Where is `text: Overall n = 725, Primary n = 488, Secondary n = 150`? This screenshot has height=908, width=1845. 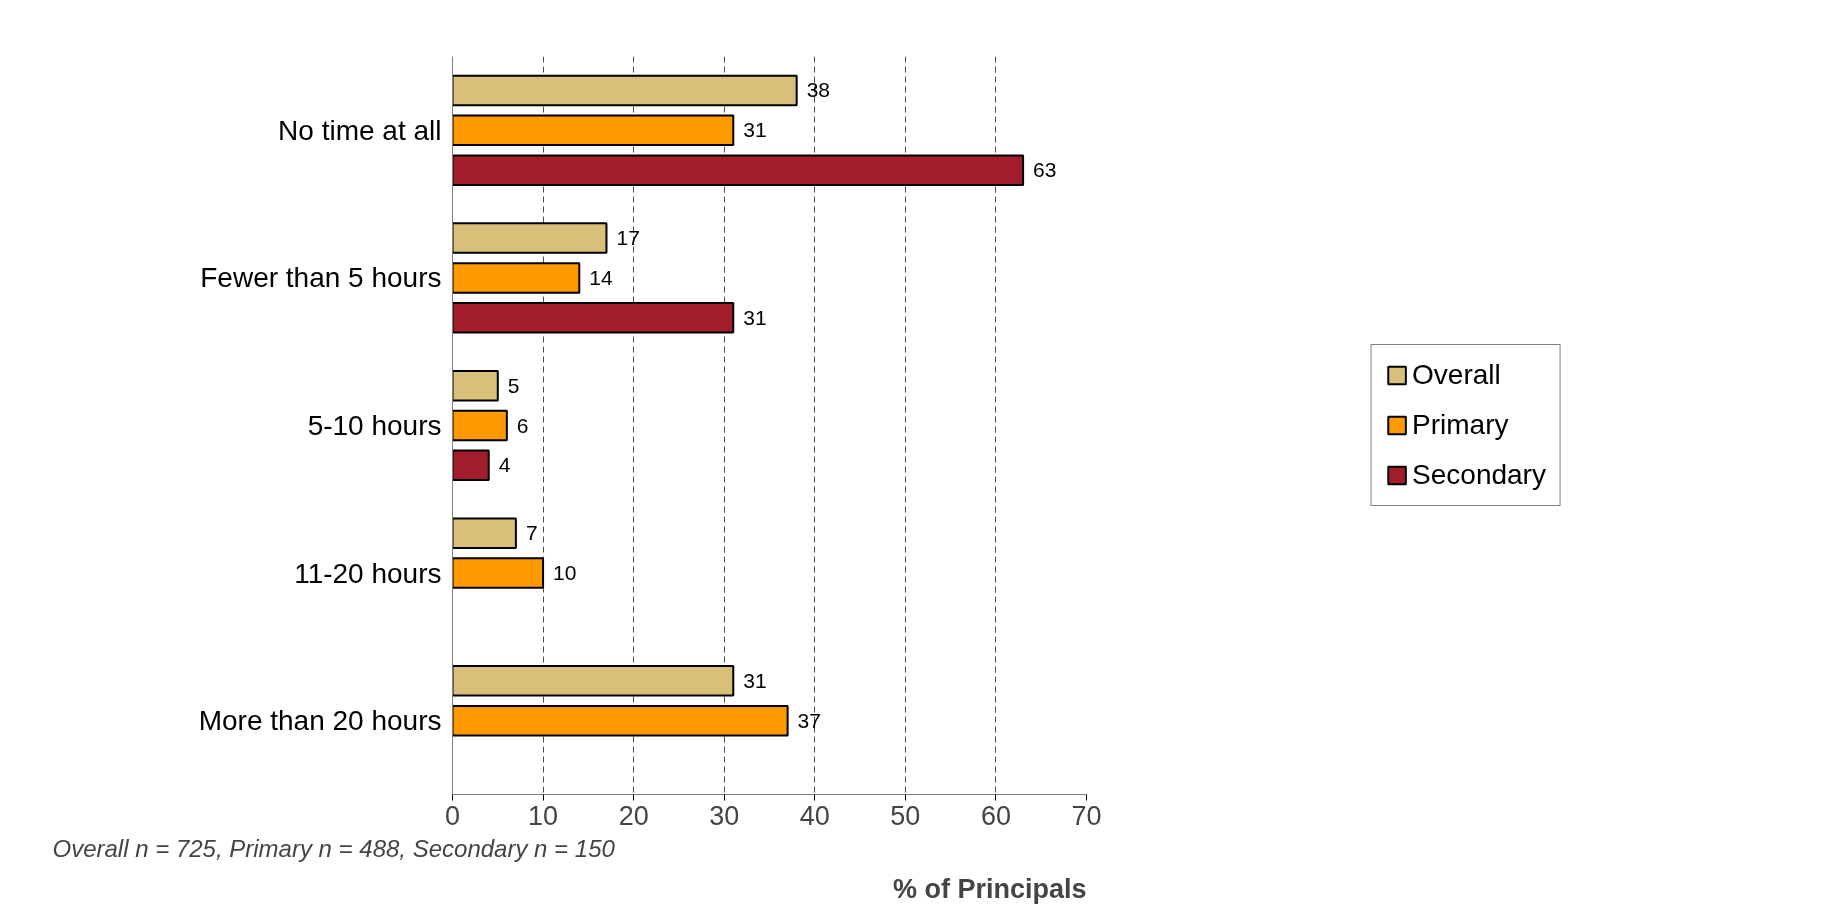
text: Overall n = 725, Primary n = 488, Secondary n = 150 is located at coordinates (334, 848).